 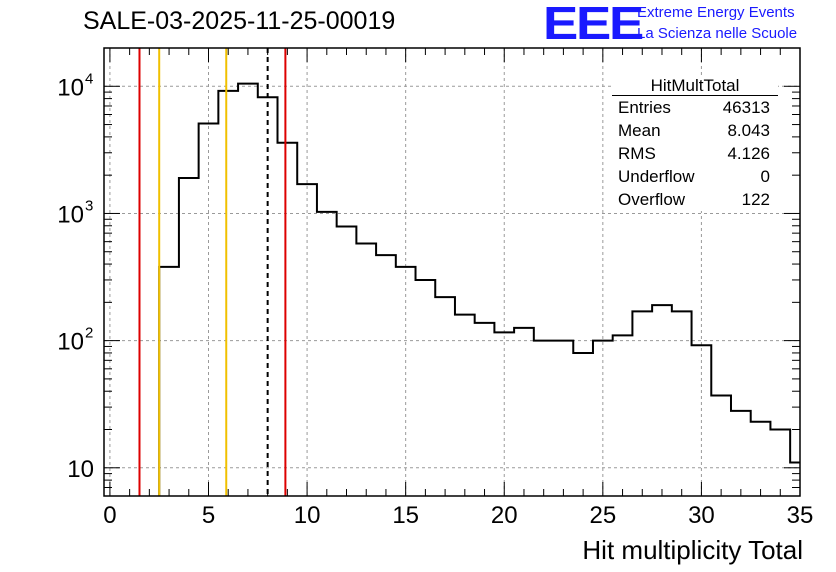 I want to click on stats-title: HitMultTotal, so click(x=695, y=86).